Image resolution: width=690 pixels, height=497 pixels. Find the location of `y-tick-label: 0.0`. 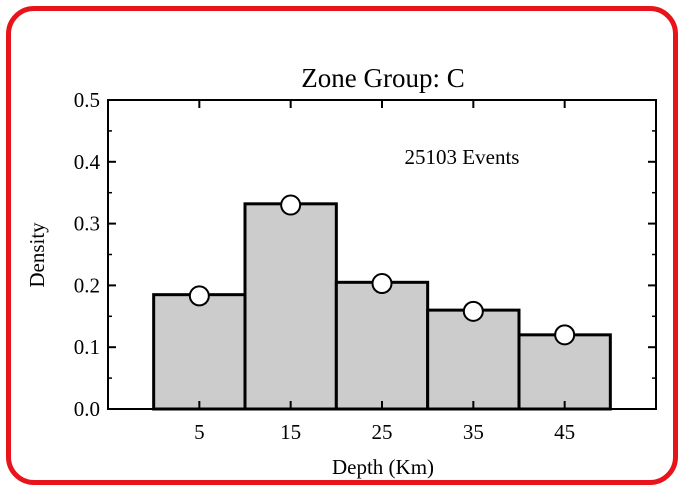

y-tick-label: 0.0 is located at coordinates (87, 409).